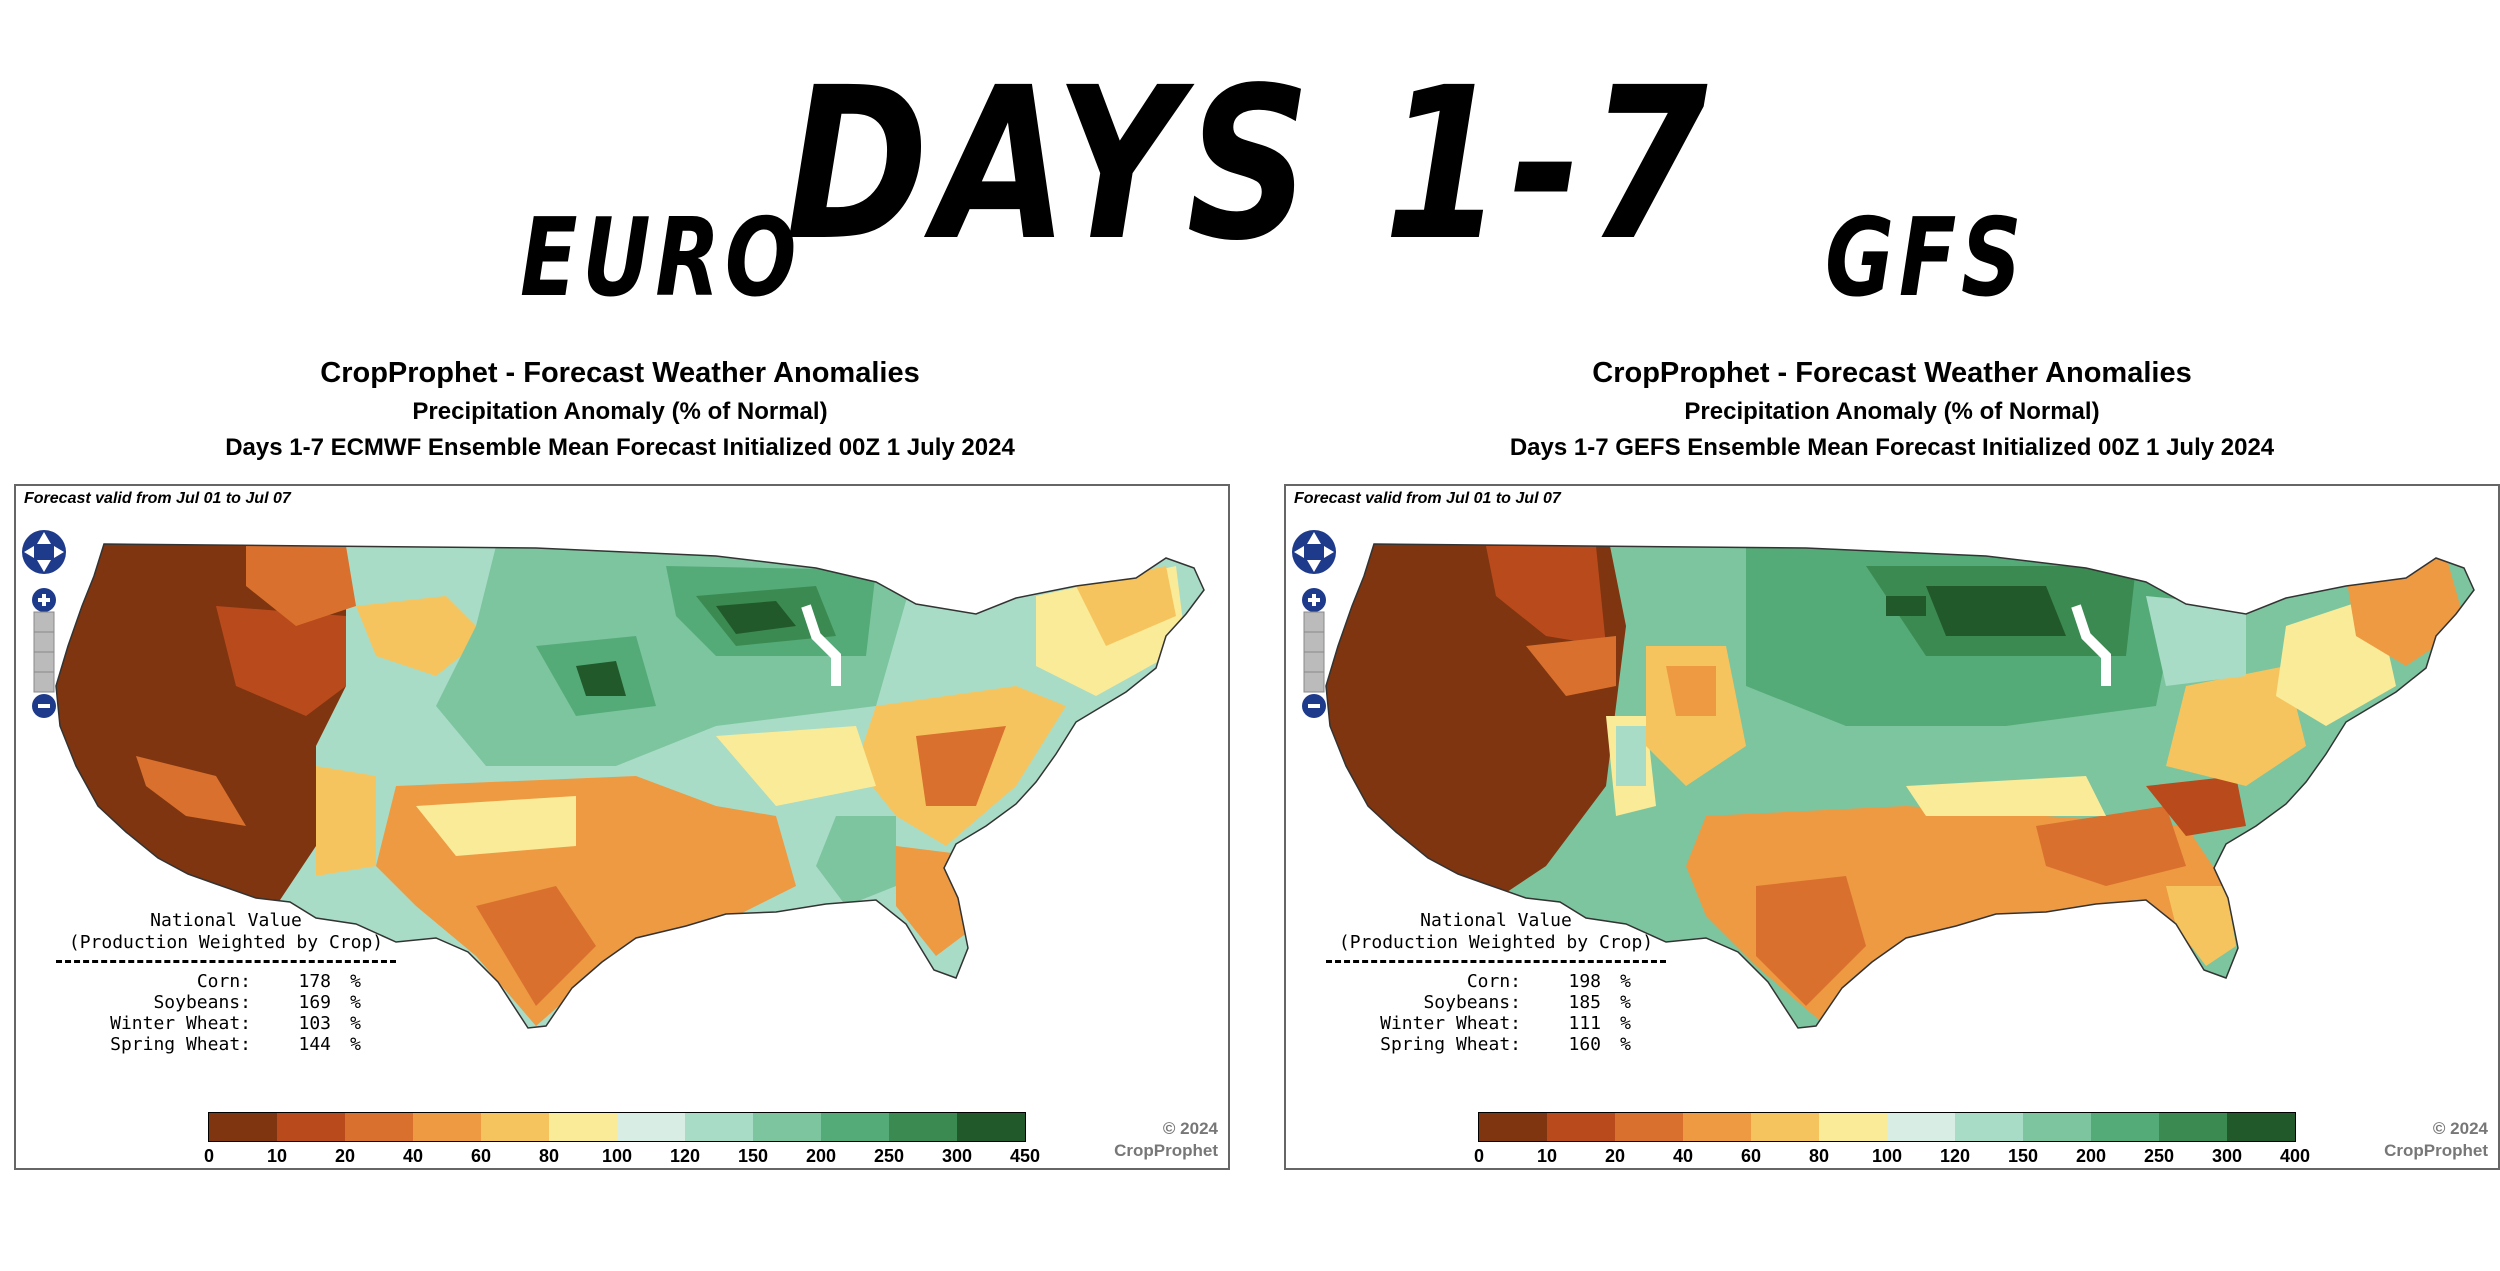  Describe the element at coordinates (278, 981) in the screenshot. I see `national-row: Corn: 178%` at that location.